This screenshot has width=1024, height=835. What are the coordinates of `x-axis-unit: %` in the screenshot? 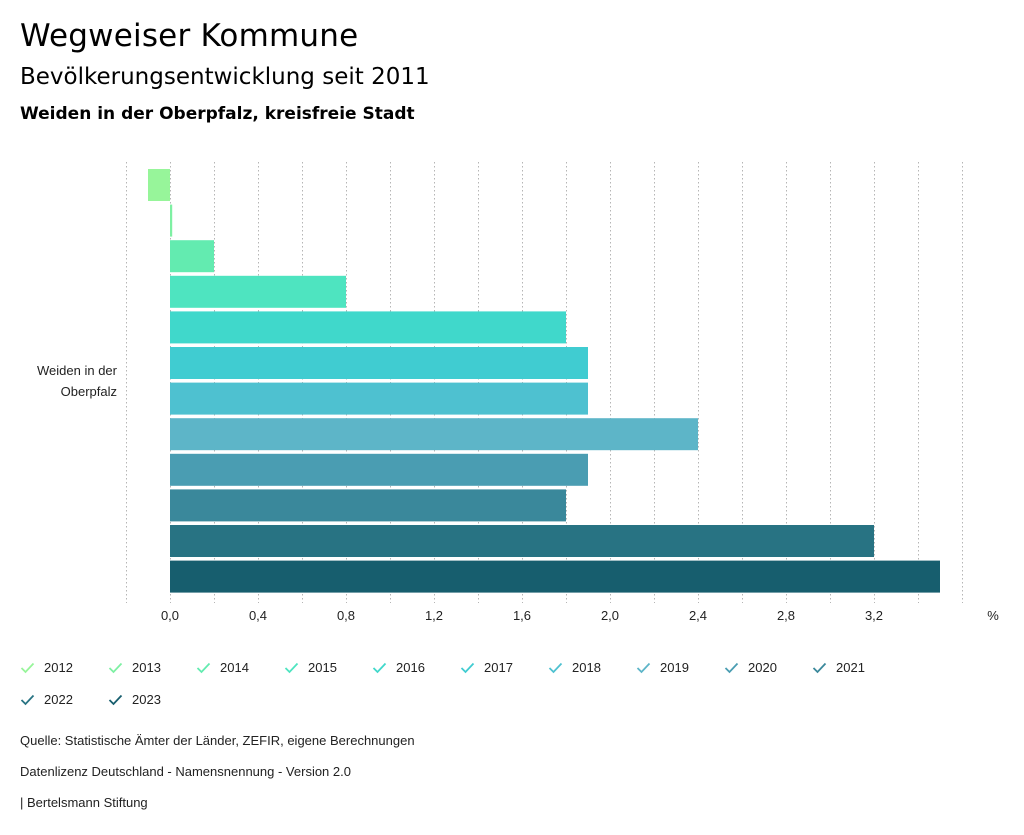 It's located at (993, 615).